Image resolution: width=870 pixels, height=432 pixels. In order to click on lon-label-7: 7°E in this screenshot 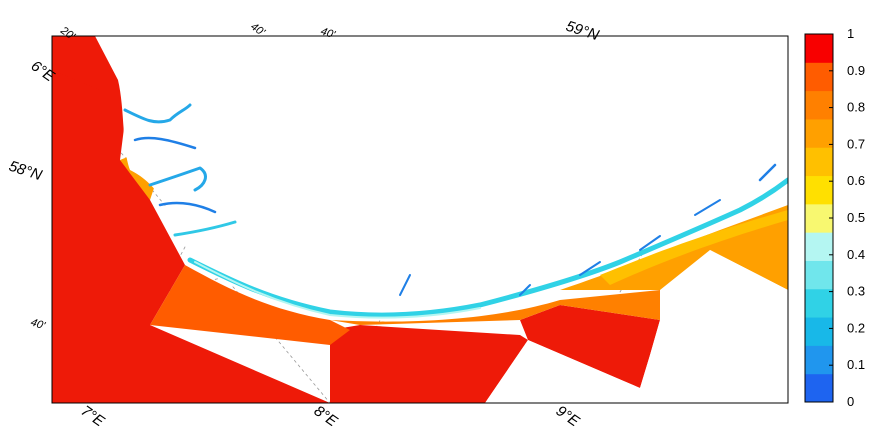, I will do `click(93, 416)`.